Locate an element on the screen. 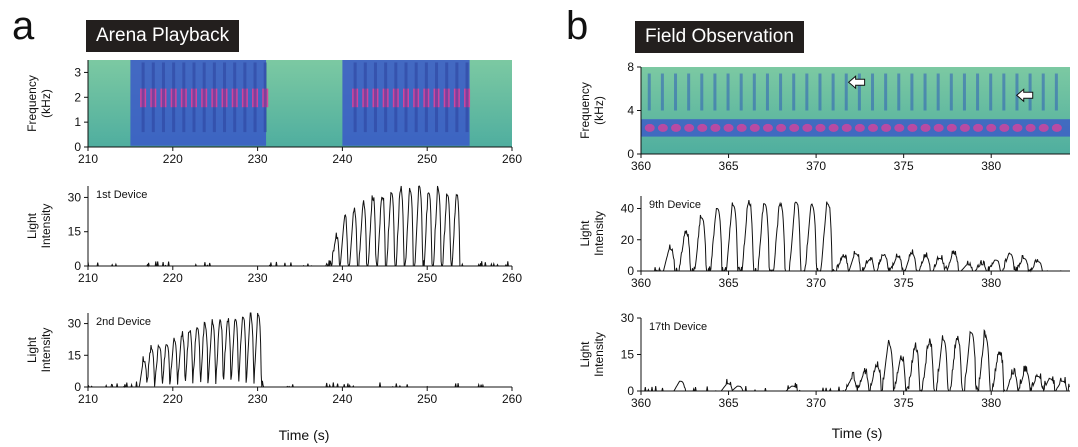 The height and width of the screenshot is (447, 1078). panel-a-title: Arena Playback is located at coordinates (163, 36).